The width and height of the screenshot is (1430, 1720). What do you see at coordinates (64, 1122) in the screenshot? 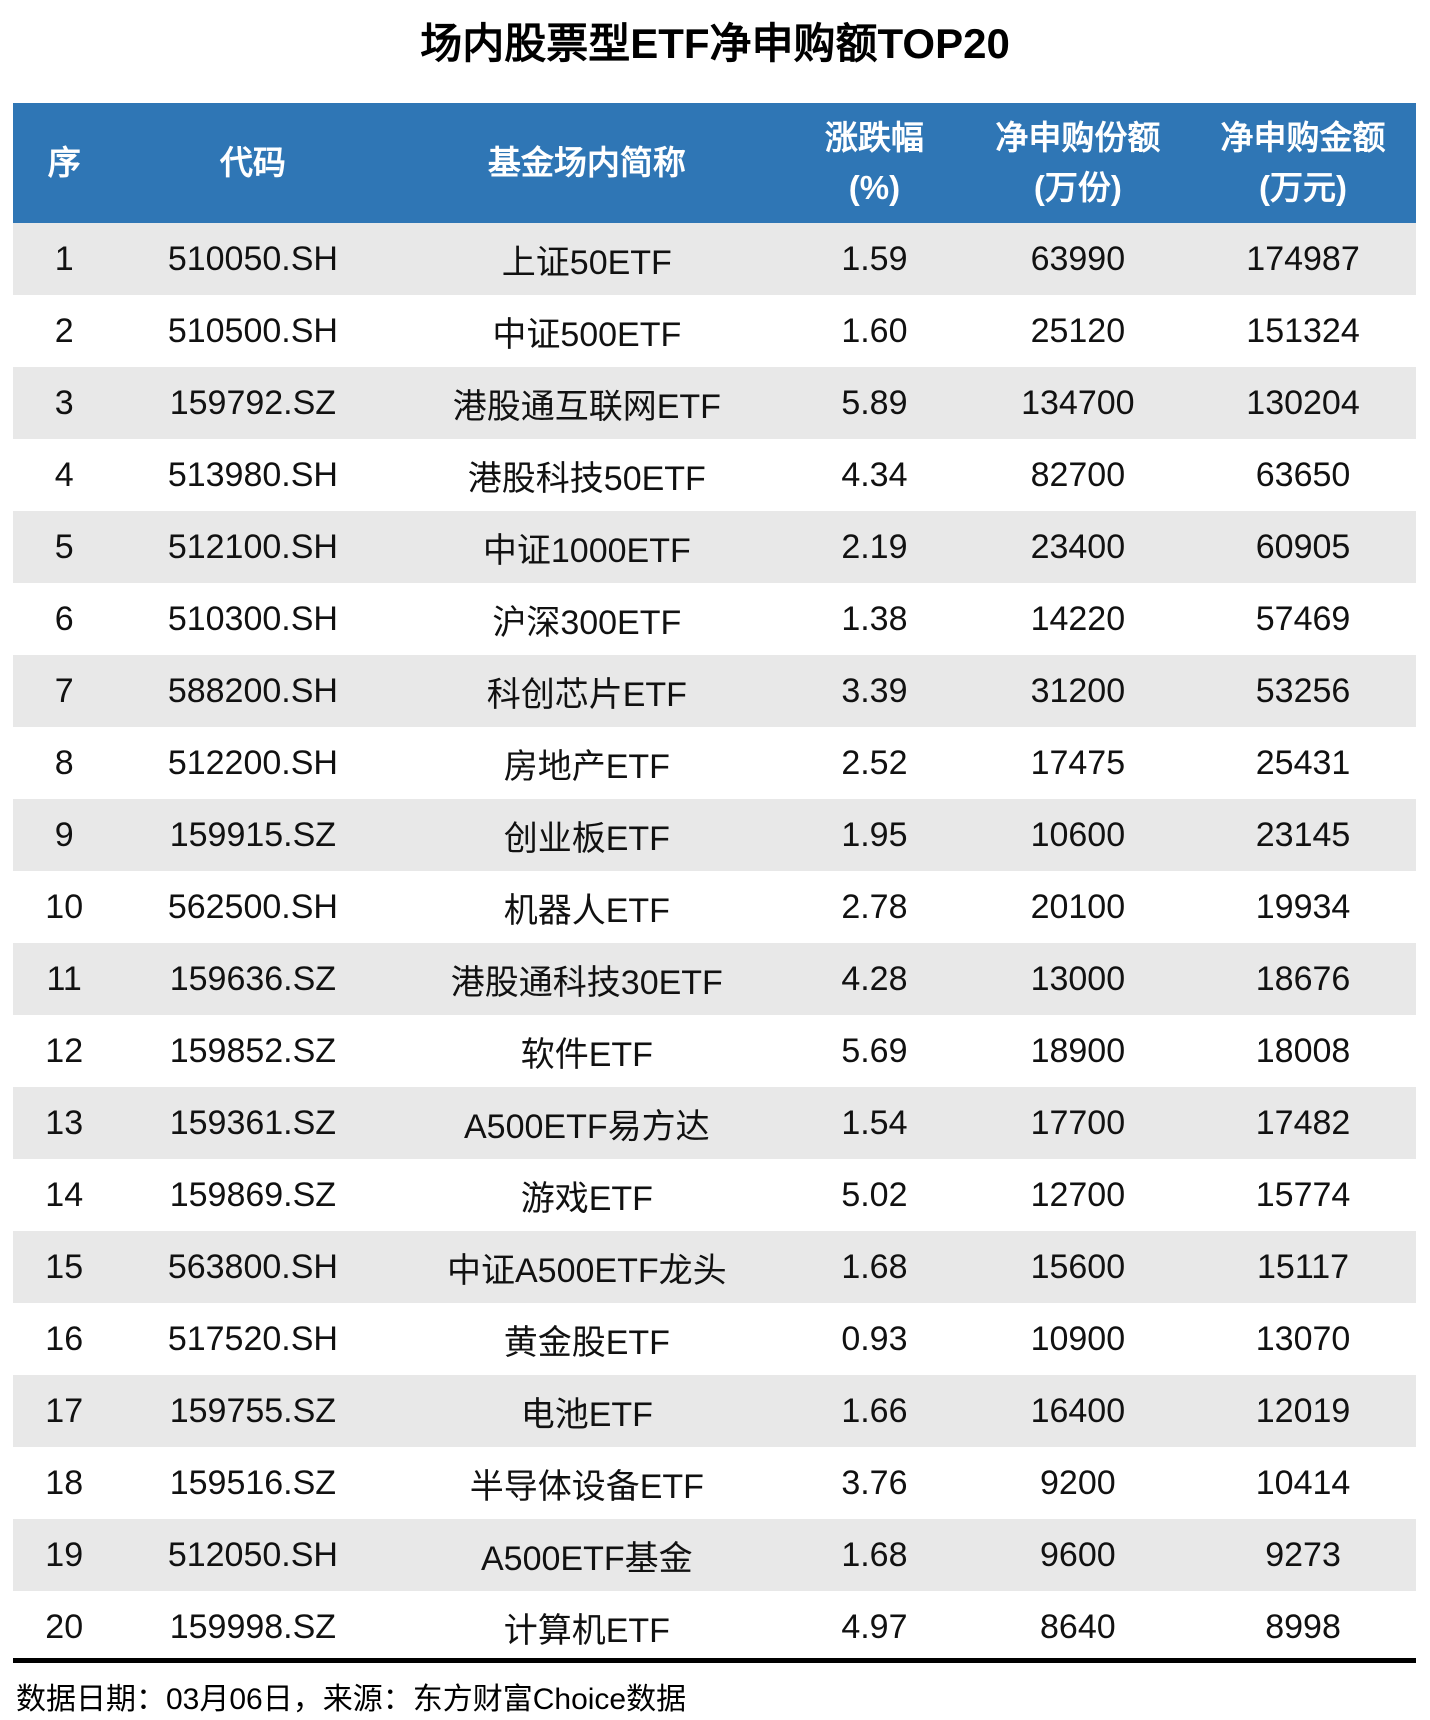
I see `table-cell: 13` at bounding box center [64, 1122].